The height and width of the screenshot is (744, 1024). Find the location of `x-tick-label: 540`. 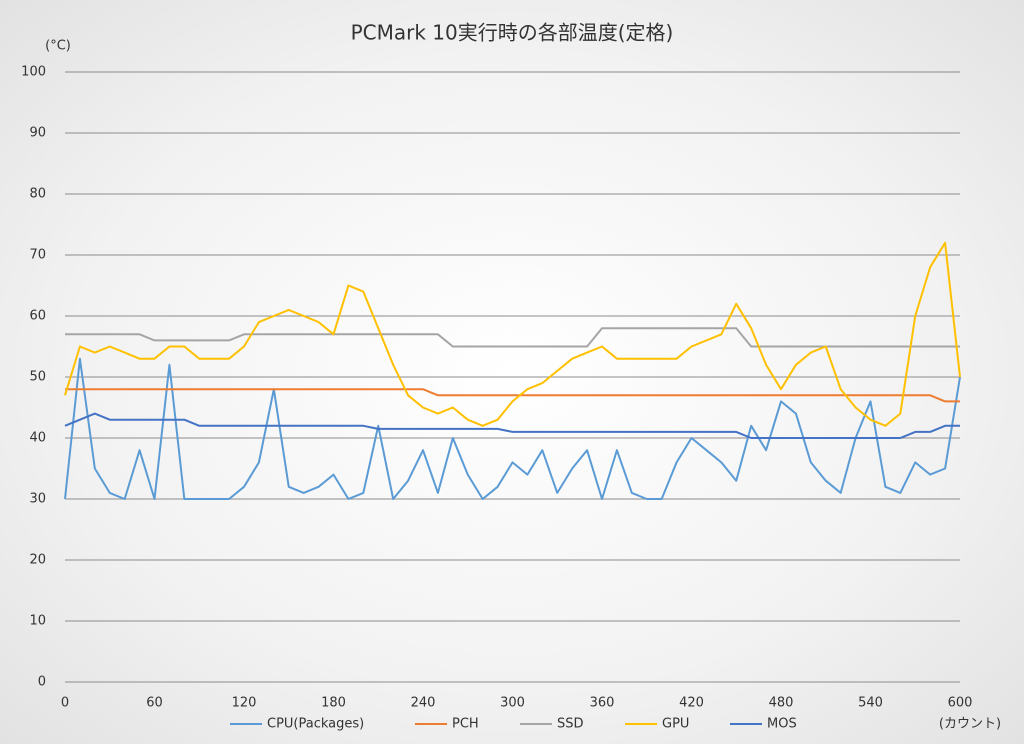

x-tick-label: 540 is located at coordinates (870, 703).